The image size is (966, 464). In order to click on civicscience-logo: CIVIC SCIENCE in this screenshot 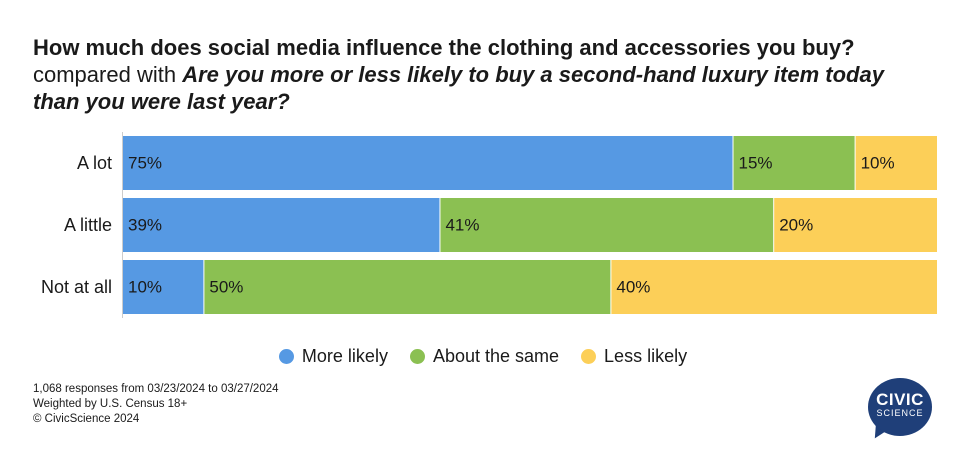, I will do `click(901, 411)`.